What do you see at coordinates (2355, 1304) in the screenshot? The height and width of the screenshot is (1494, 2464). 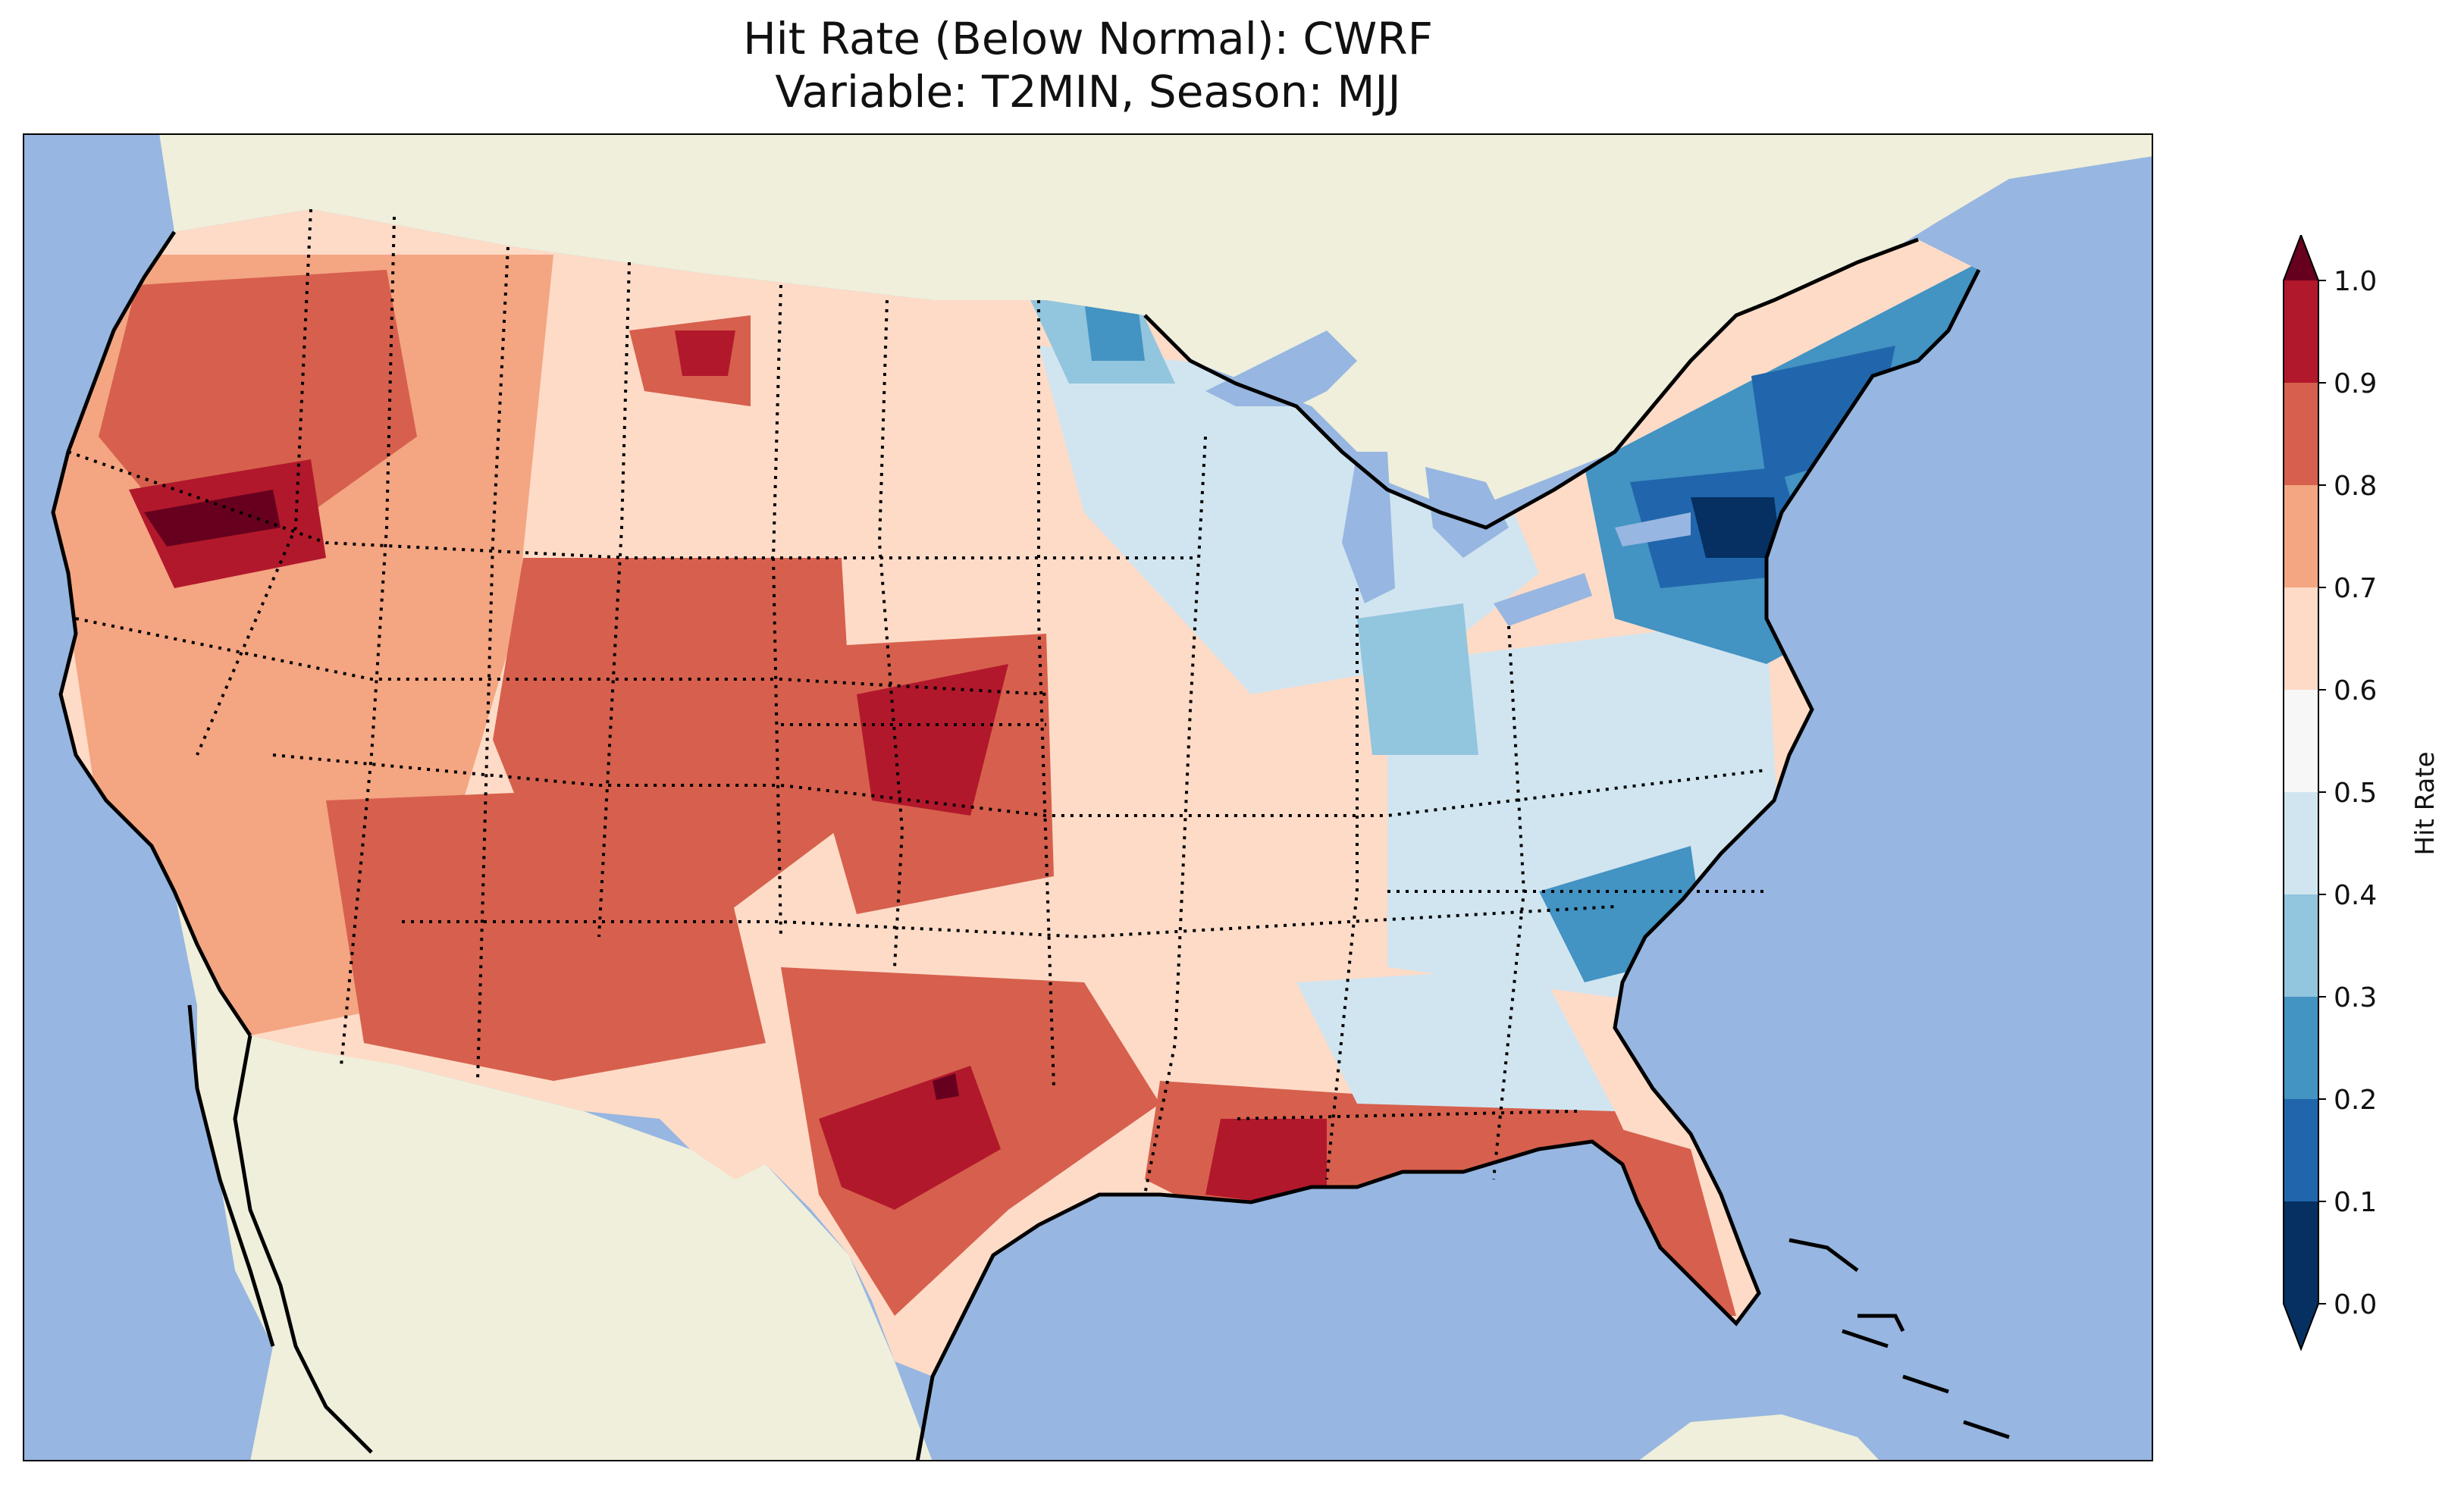 I see `colorbar-tick-label: 0.0` at bounding box center [2355, 1304].